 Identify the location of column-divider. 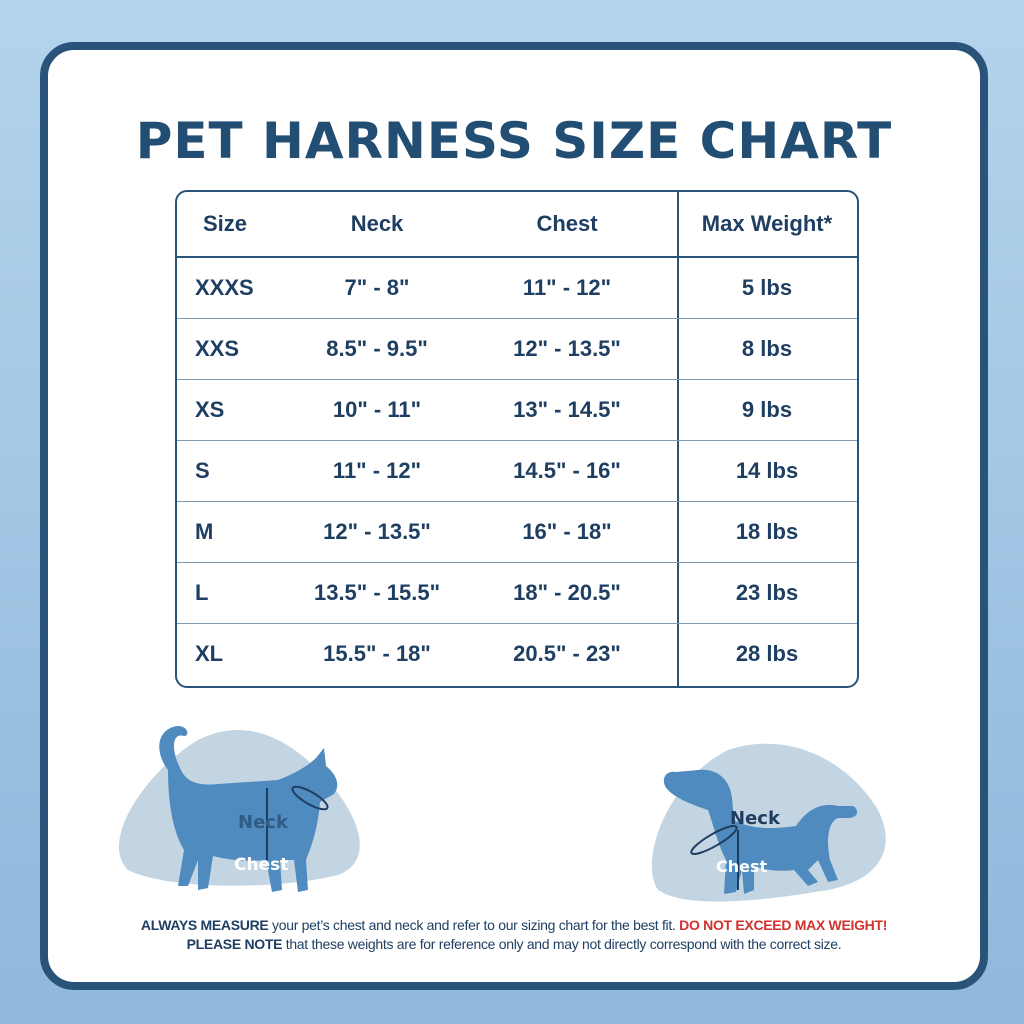
(678, 439).